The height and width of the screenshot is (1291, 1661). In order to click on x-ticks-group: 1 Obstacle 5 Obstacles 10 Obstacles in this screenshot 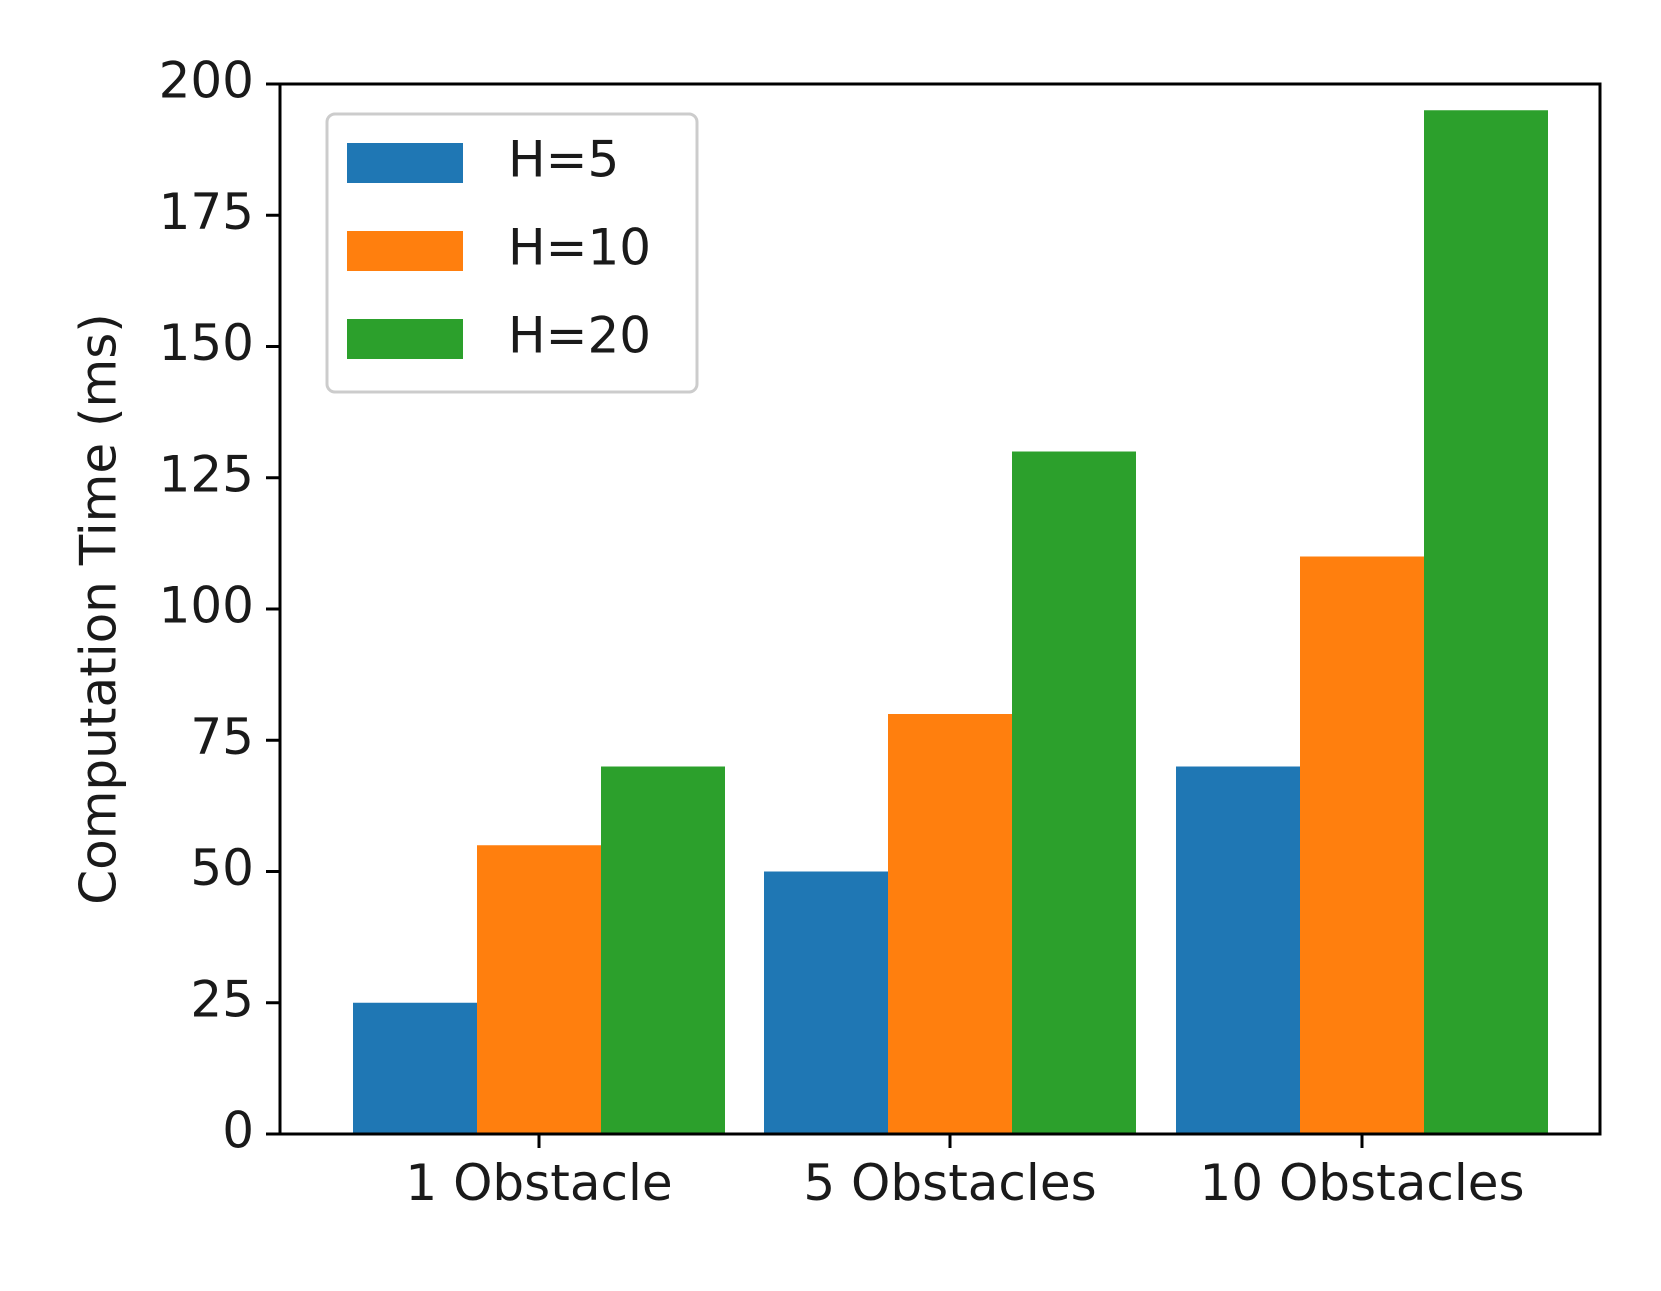, I will do `click(965, 1173)`.